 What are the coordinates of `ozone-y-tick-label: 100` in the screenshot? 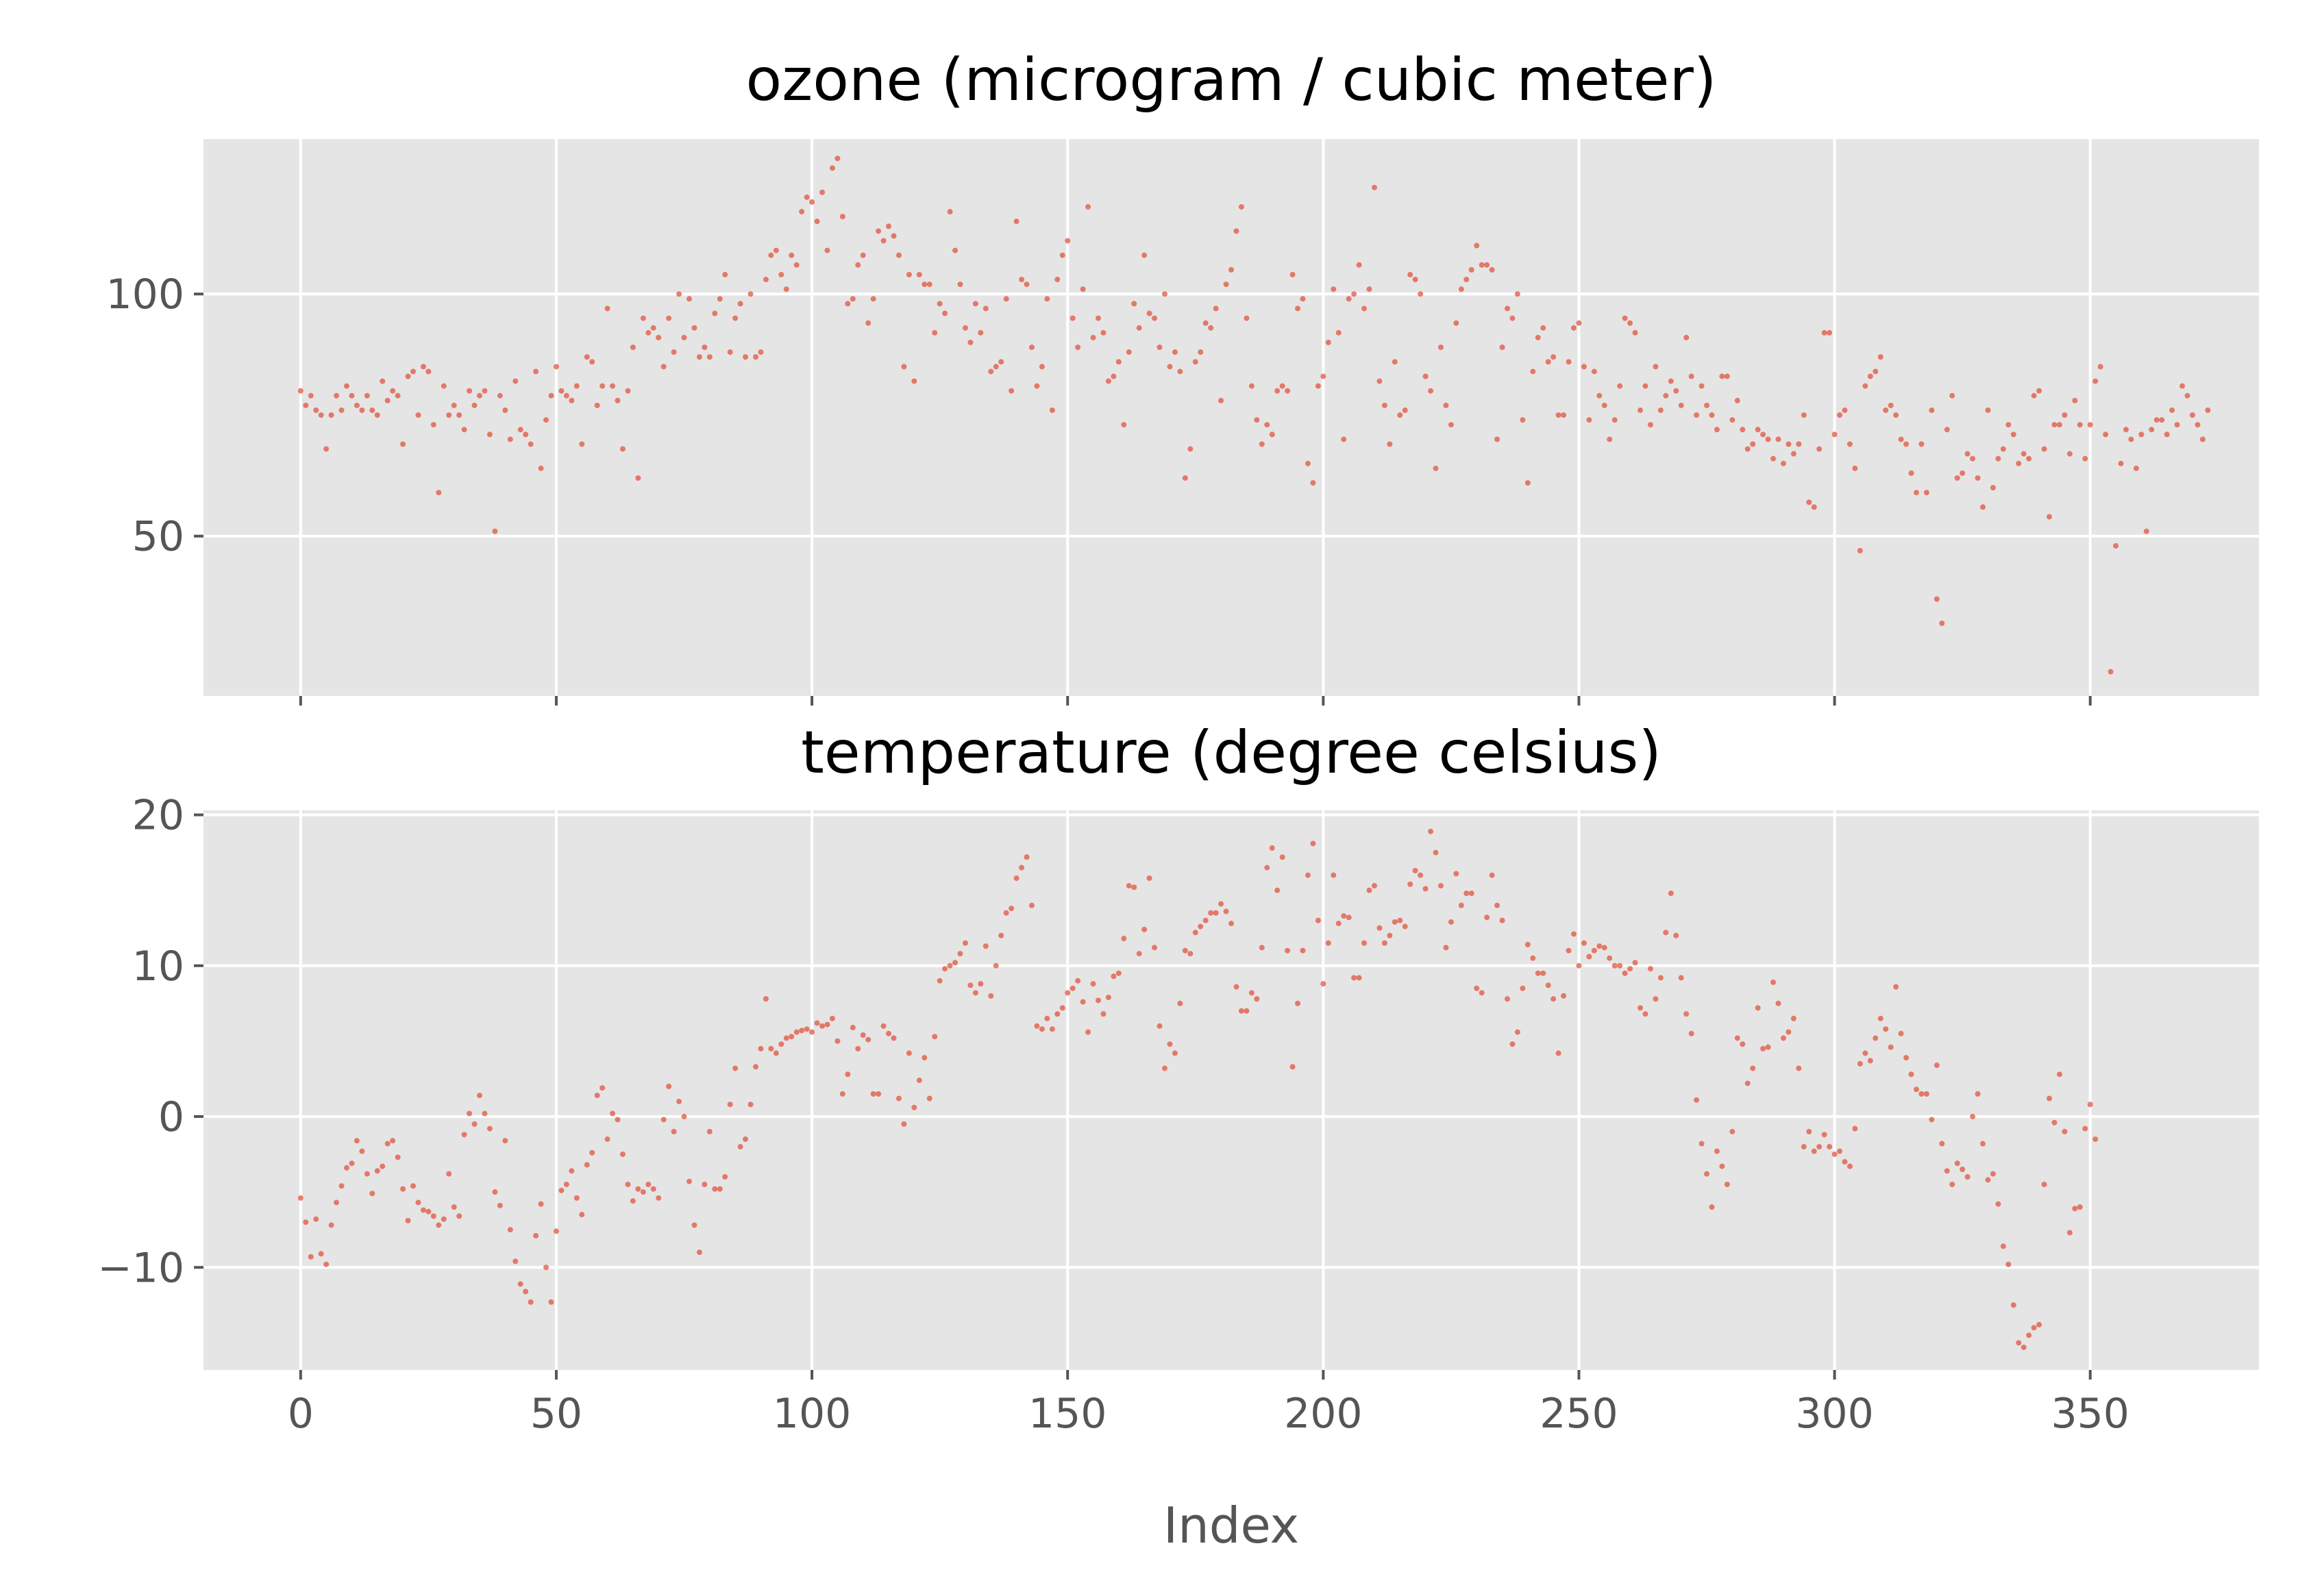 It's located at (145, 295).